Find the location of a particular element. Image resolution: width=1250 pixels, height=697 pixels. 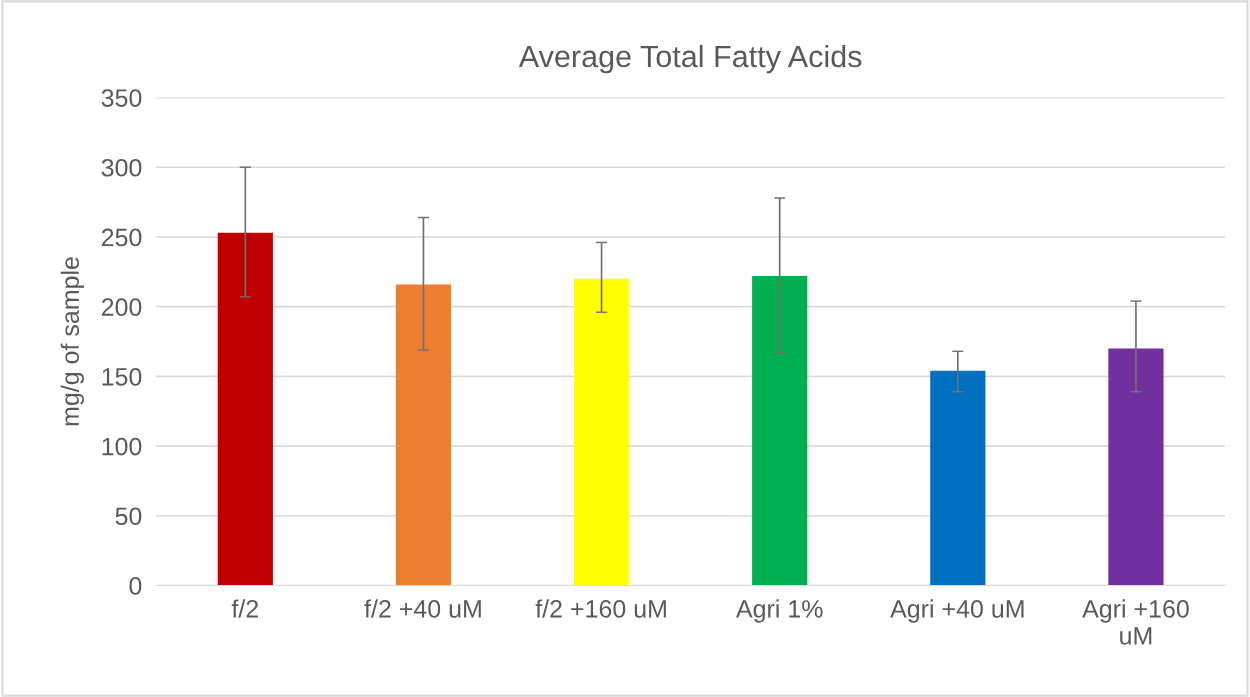

y-tick-label: 350 is located at coordinates (121, 98).